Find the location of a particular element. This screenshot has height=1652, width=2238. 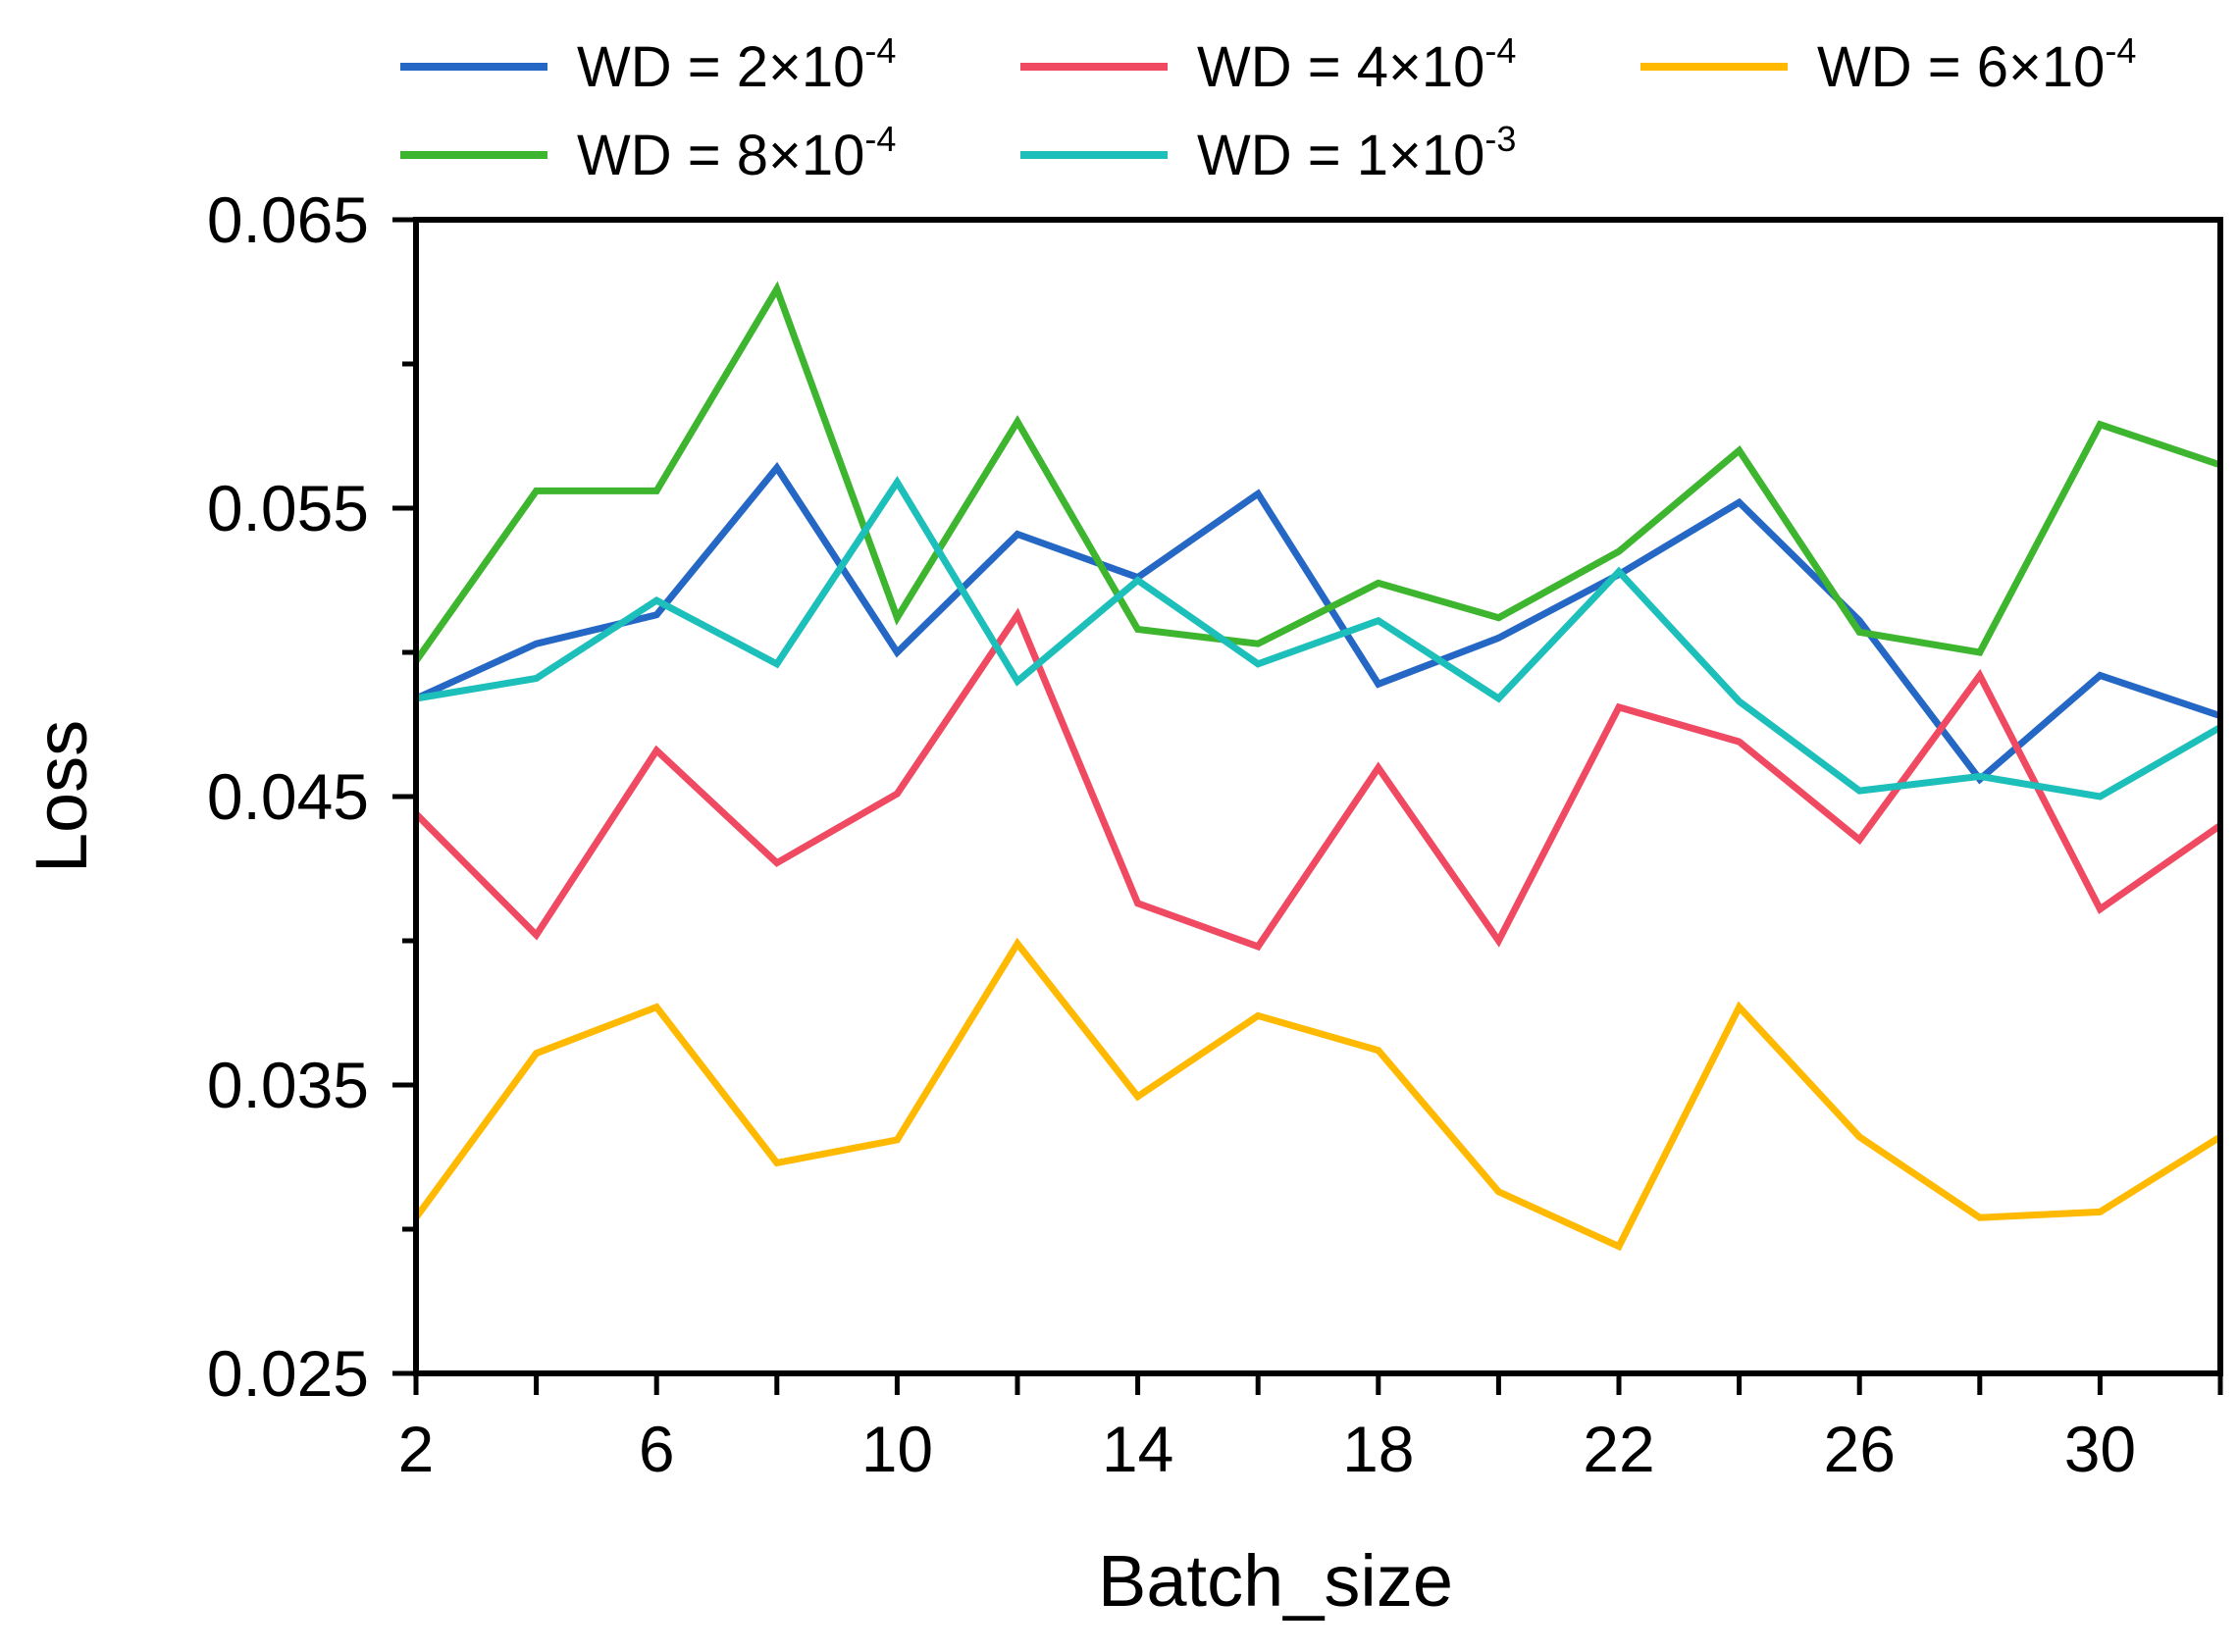

x-tick-label: 10 is located at coordinates (897, 1449).